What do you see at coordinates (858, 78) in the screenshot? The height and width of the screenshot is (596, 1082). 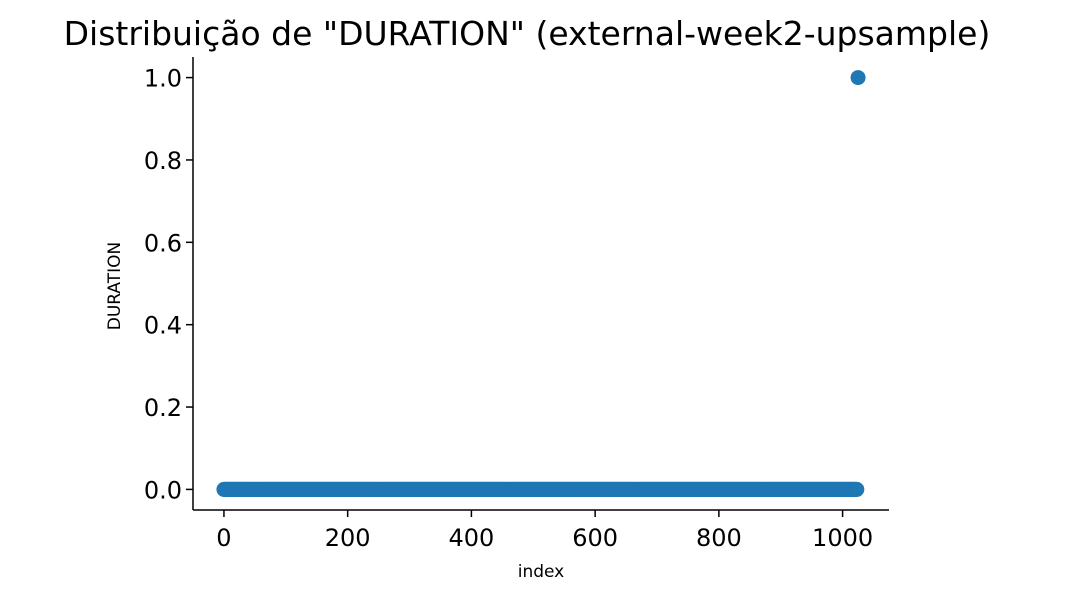 I see `data-point-outlier` at bounding box center [858, 78].